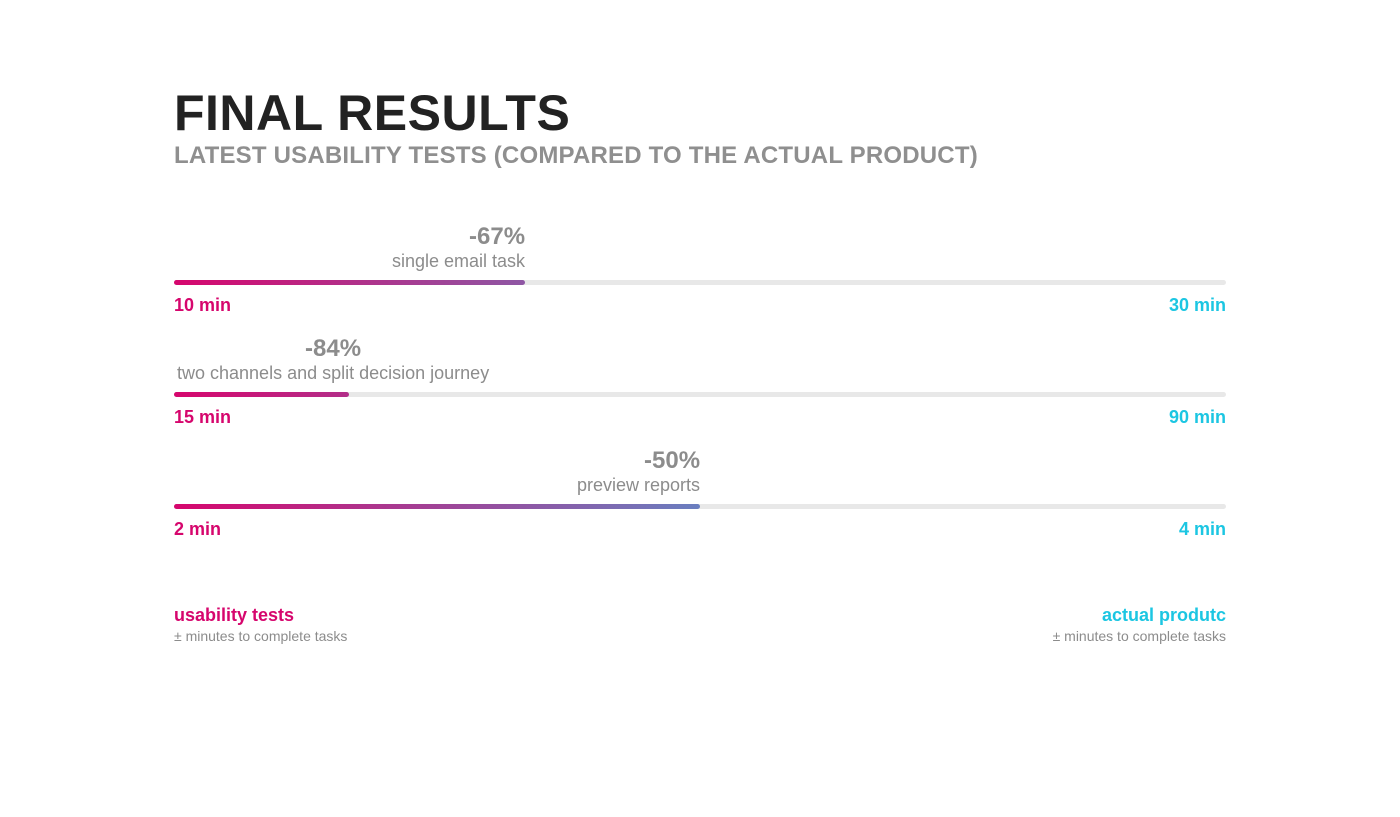 This screenshot has height=817, width=1400. Describe the element at coordinates (672, 460) in the screenshot. I see `task-change-label: -50%` at that location.